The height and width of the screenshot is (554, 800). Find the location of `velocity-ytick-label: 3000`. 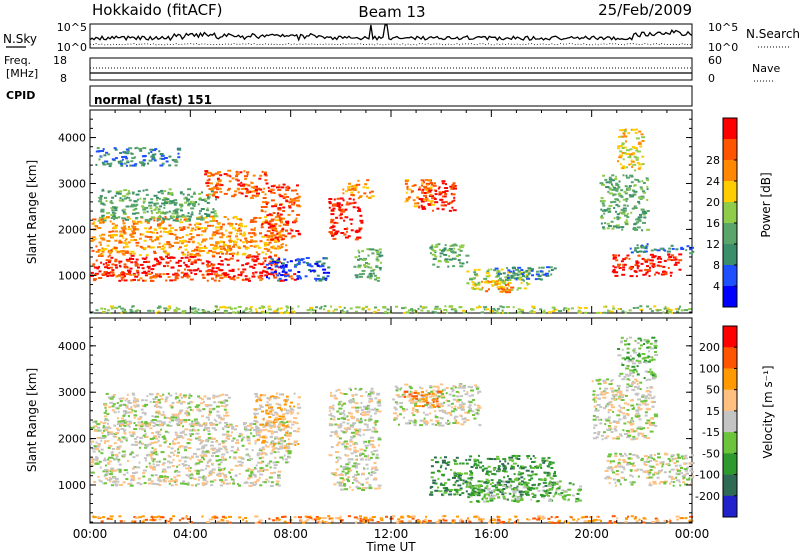

velocity-ytick-label: 3000 is located at coordinates (72, 392).